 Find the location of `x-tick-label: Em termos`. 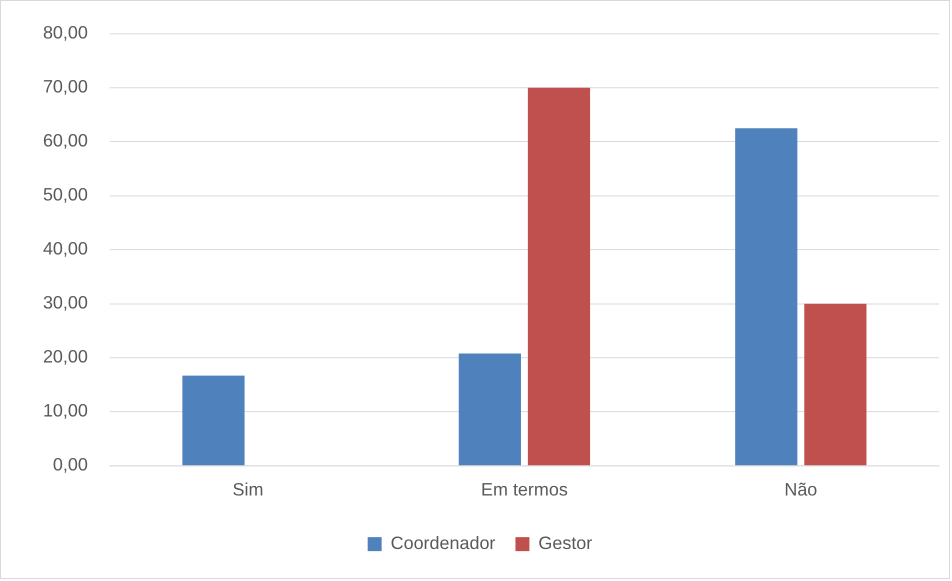

x-tick-label: Em termos is located at coordinates (524, 489).